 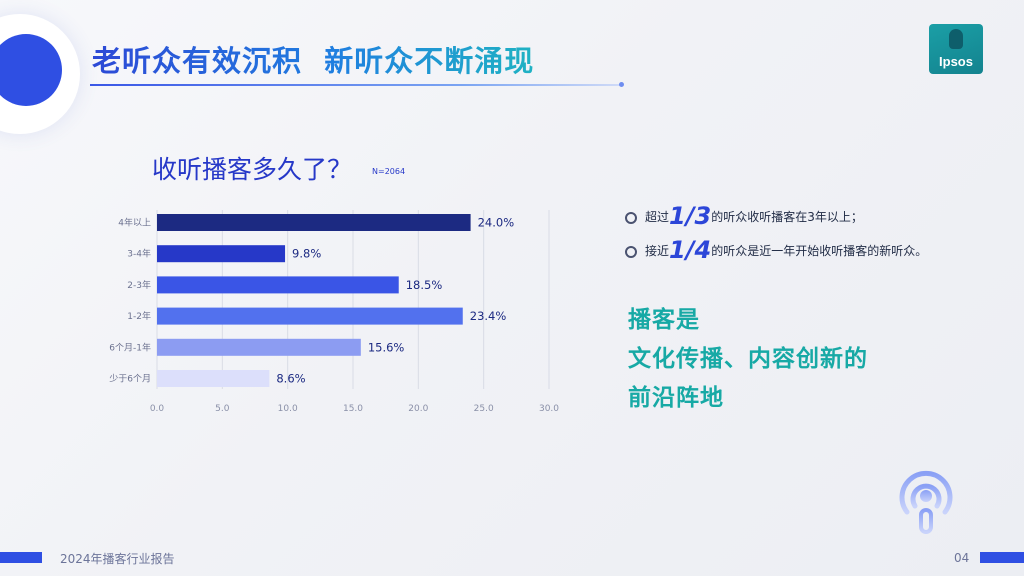 What do you see at coordinates (130, 347) in the screenshot?
I see `category-label: 6个月-1年` at bounding box center [130, 347].